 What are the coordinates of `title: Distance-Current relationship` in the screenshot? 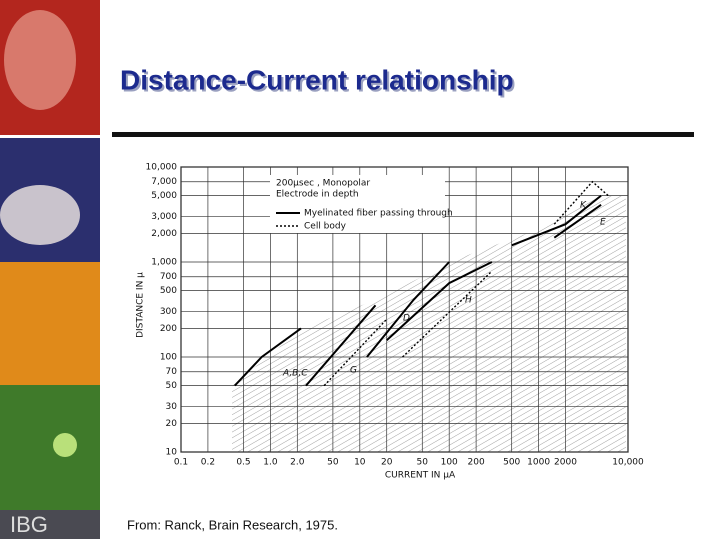 It's located at (317, 79).